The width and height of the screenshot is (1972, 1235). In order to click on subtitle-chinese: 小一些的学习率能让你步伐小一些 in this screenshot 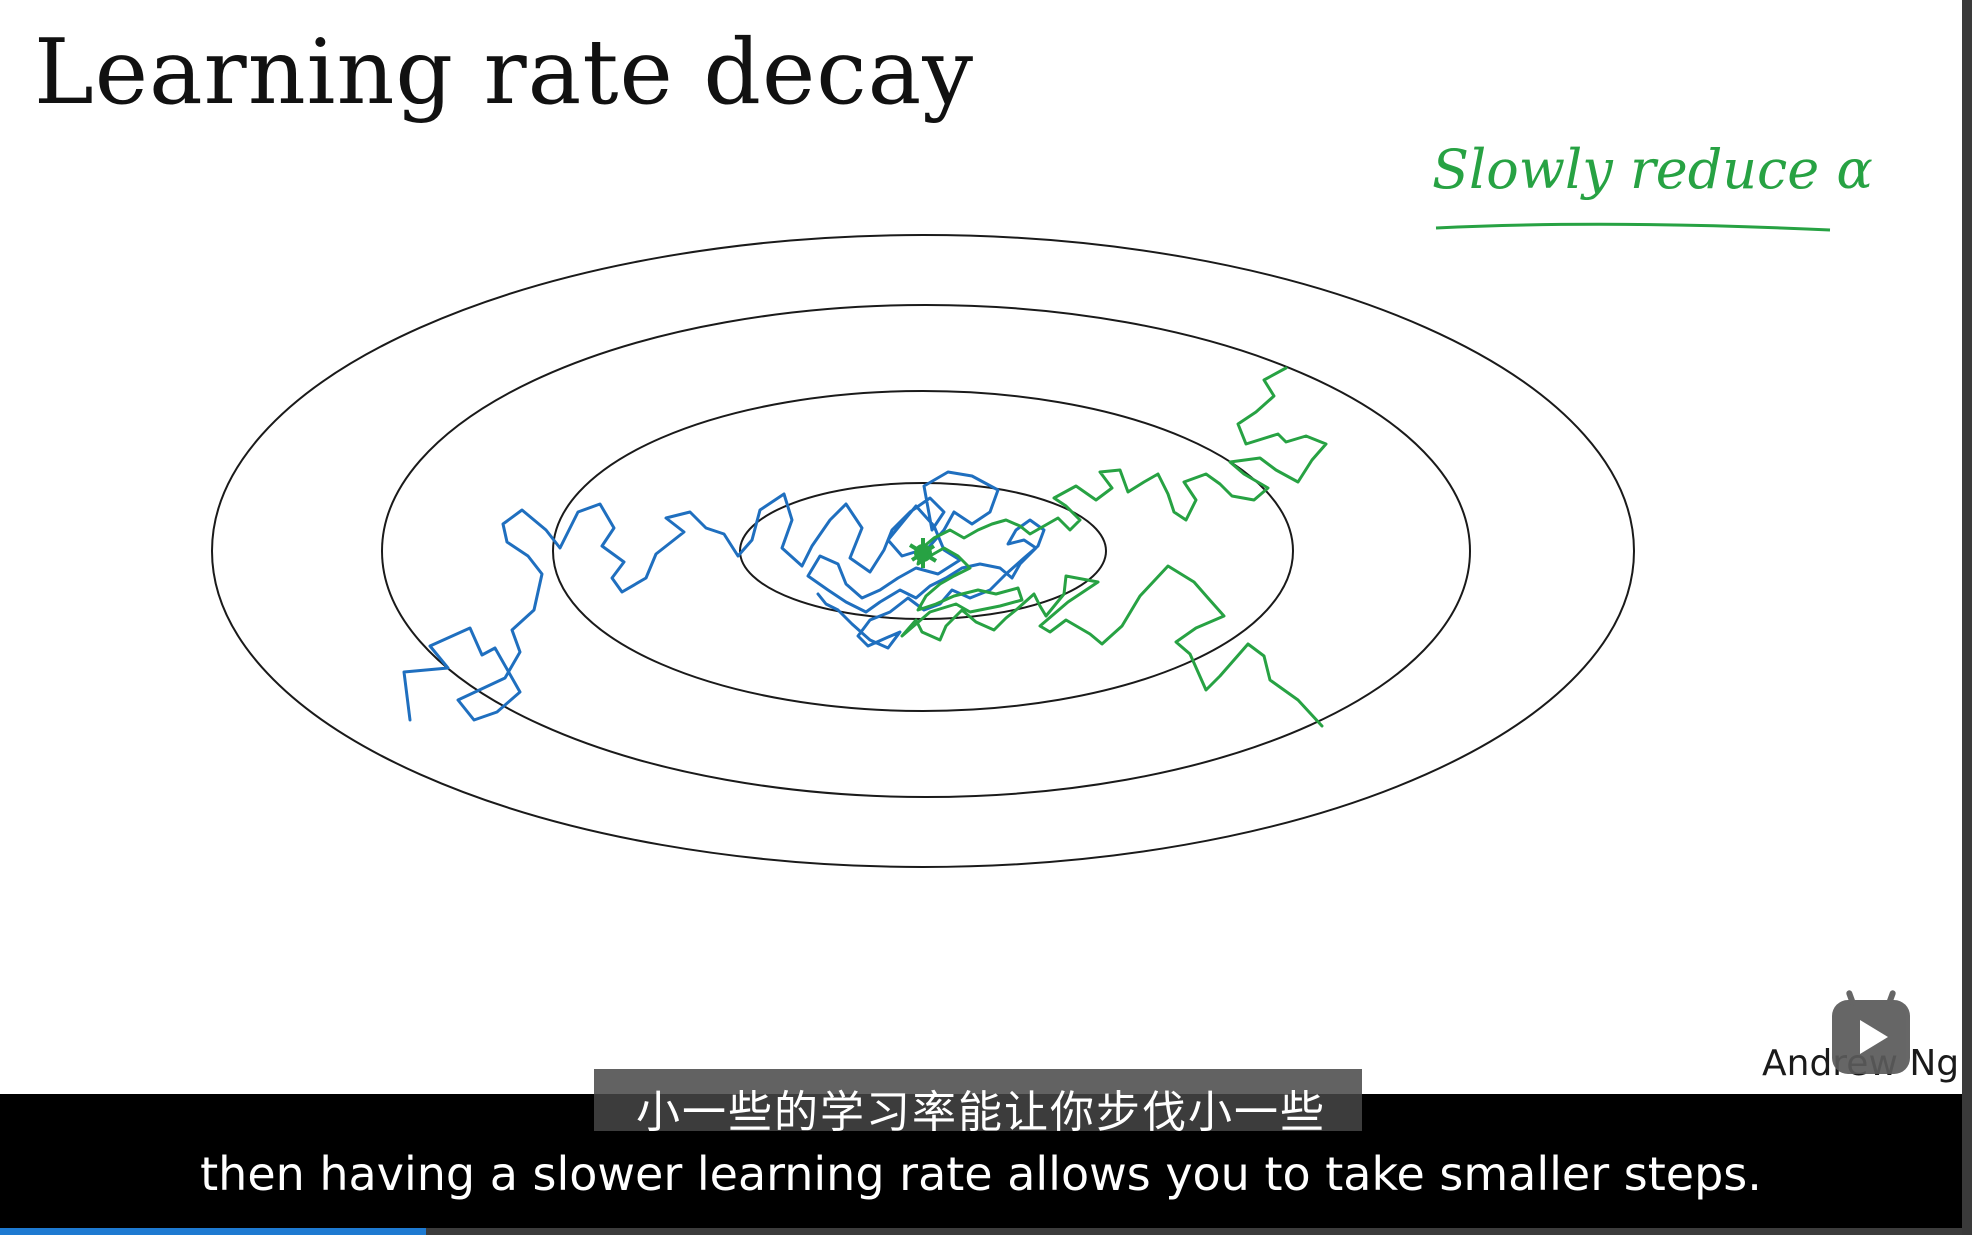, I will do `click(981, 1112)`.